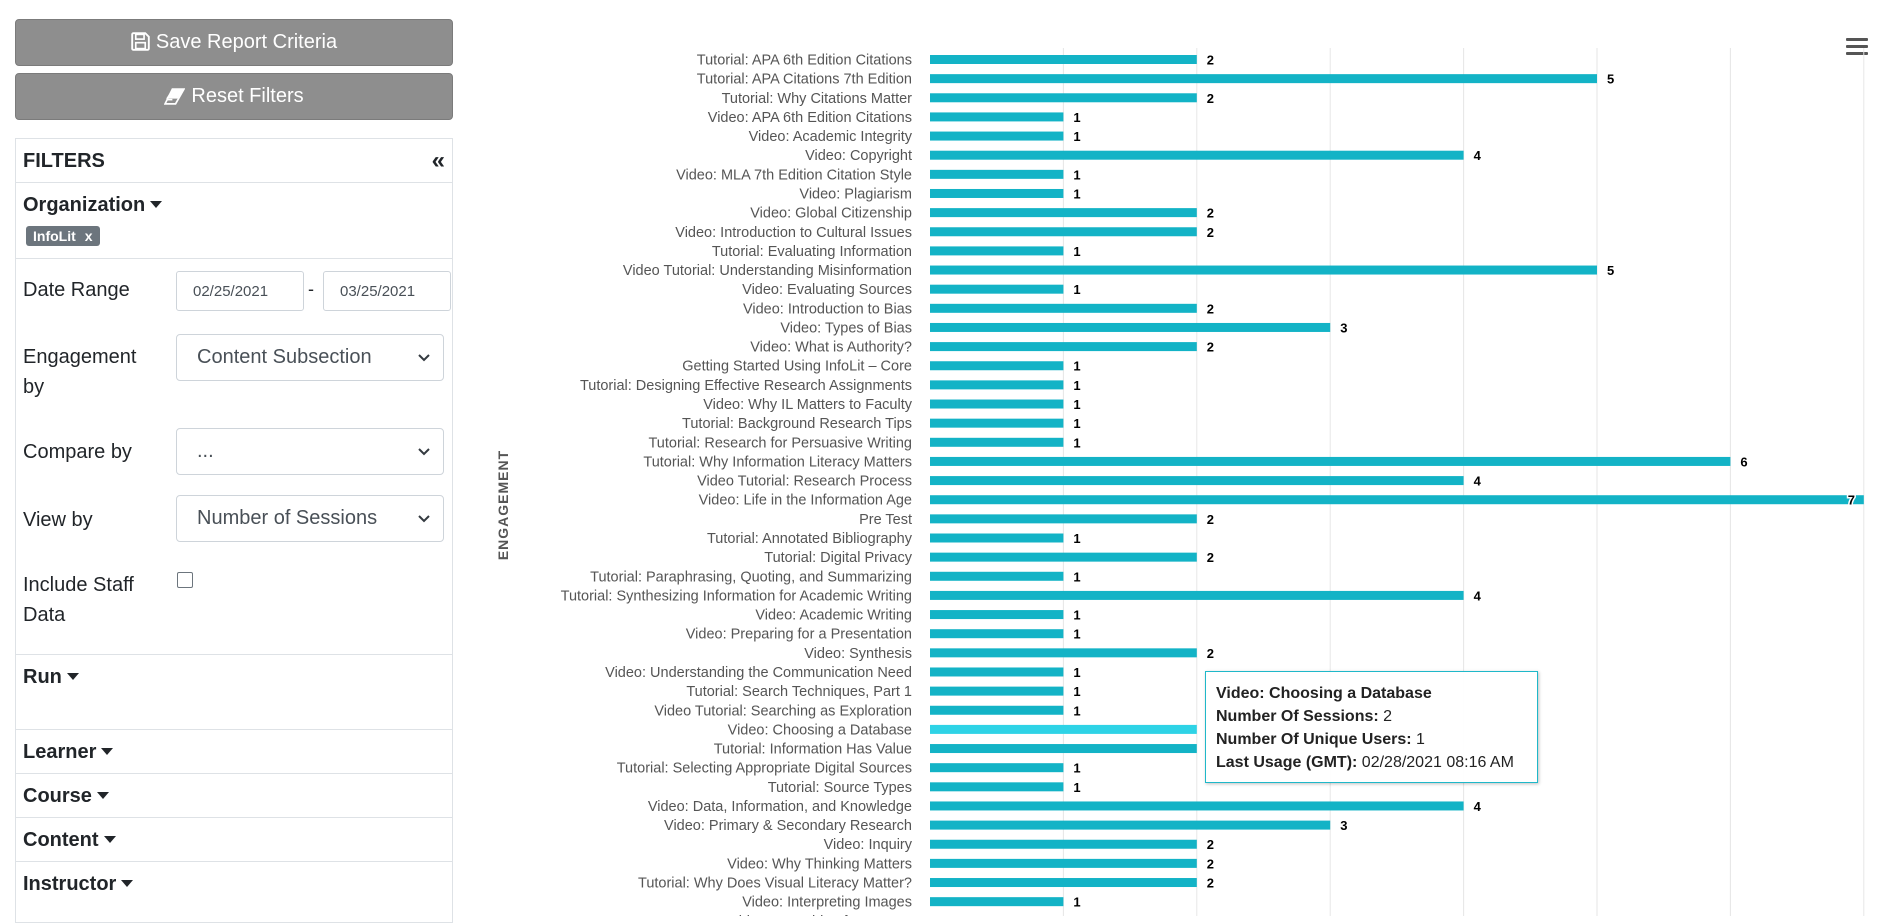 The width and height of the screenshot is (1882, 923). I want to click on collapse-filters-button: «, so click(438, 160).